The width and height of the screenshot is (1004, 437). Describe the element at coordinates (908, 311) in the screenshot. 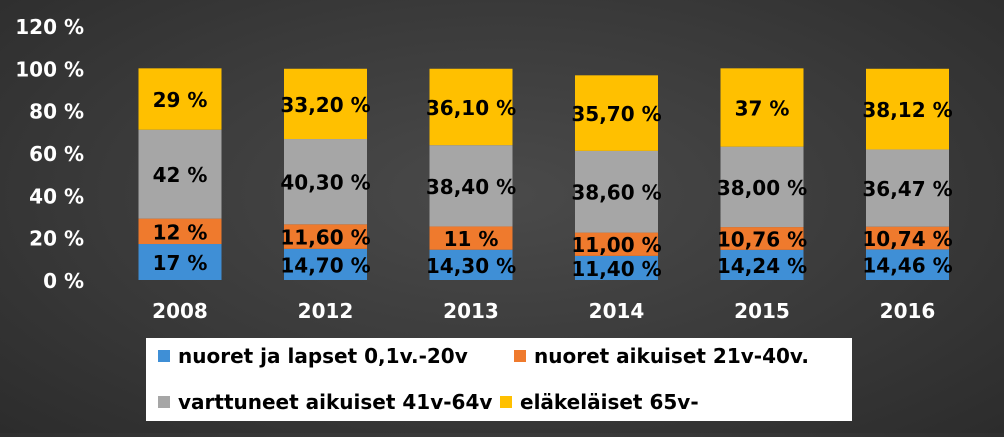

I see `x-tick-label: 2016` at that location.